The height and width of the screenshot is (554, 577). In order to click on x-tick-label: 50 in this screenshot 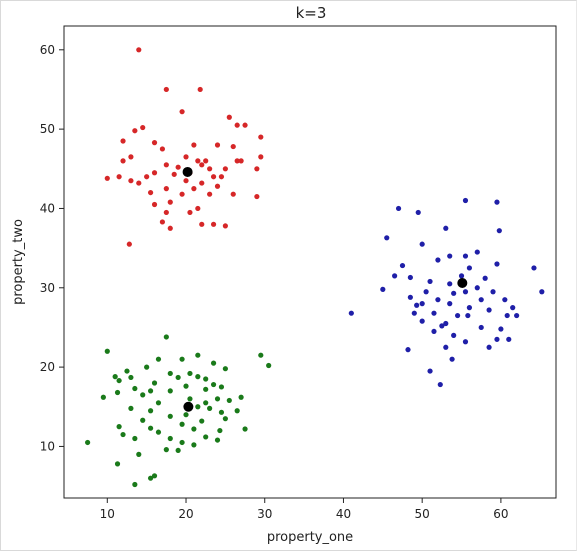, I will do `click(422, 514)`.